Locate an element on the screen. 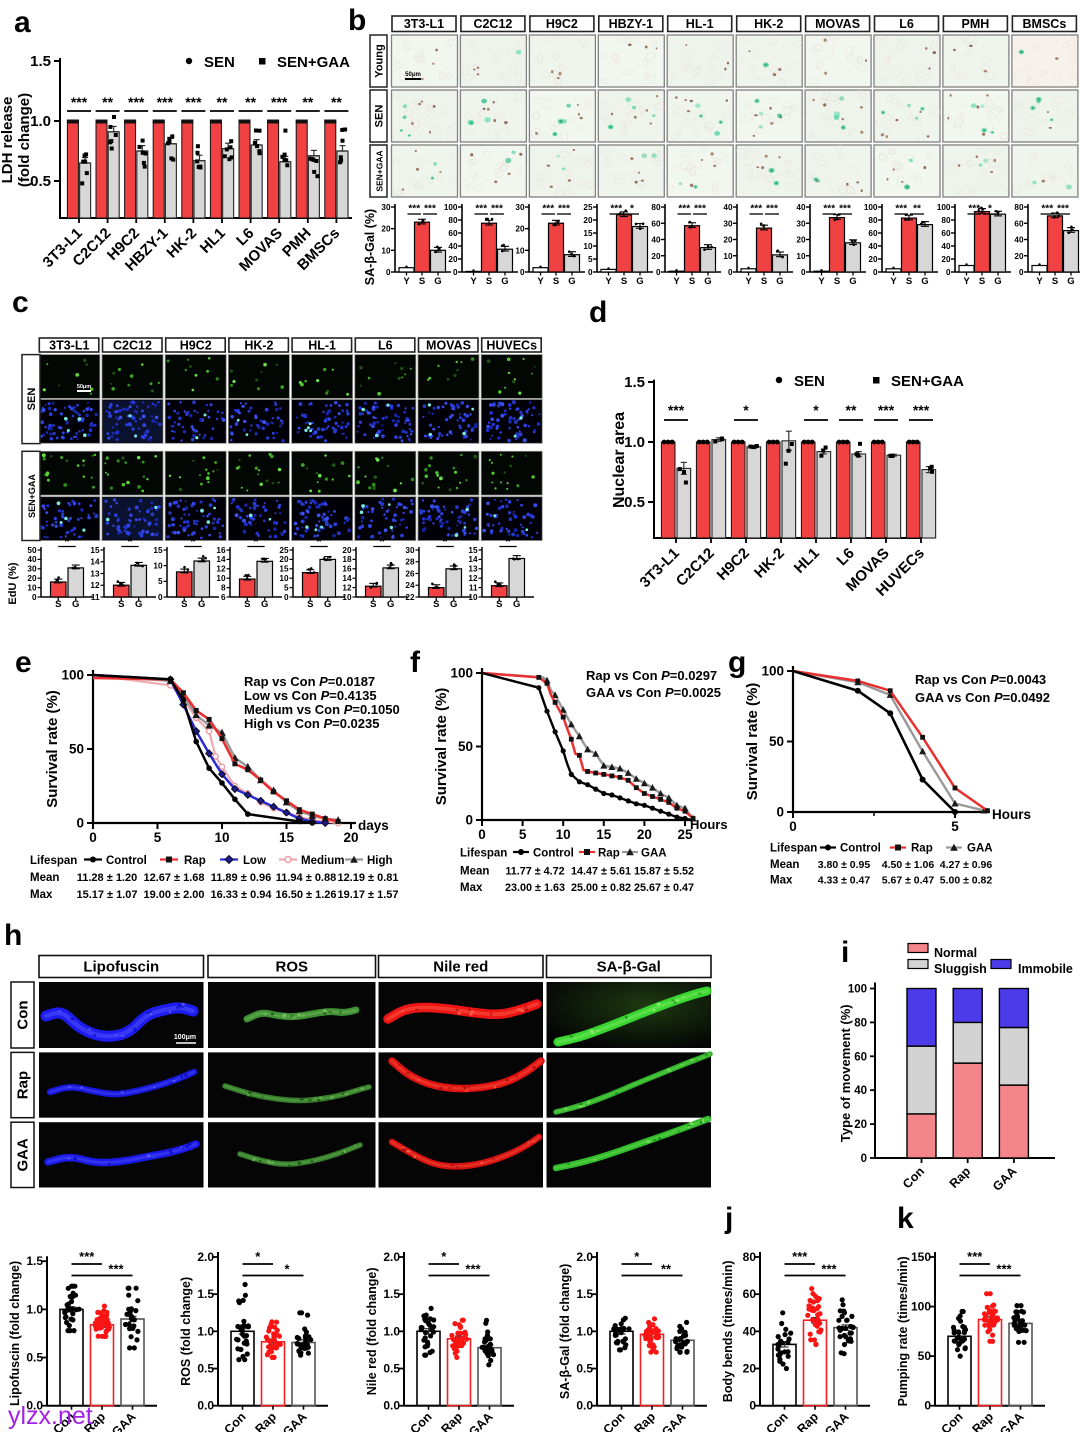 The width and height of the screenshot is (1080, 1432). svg-text: Max is located at coordinates (41, 895).